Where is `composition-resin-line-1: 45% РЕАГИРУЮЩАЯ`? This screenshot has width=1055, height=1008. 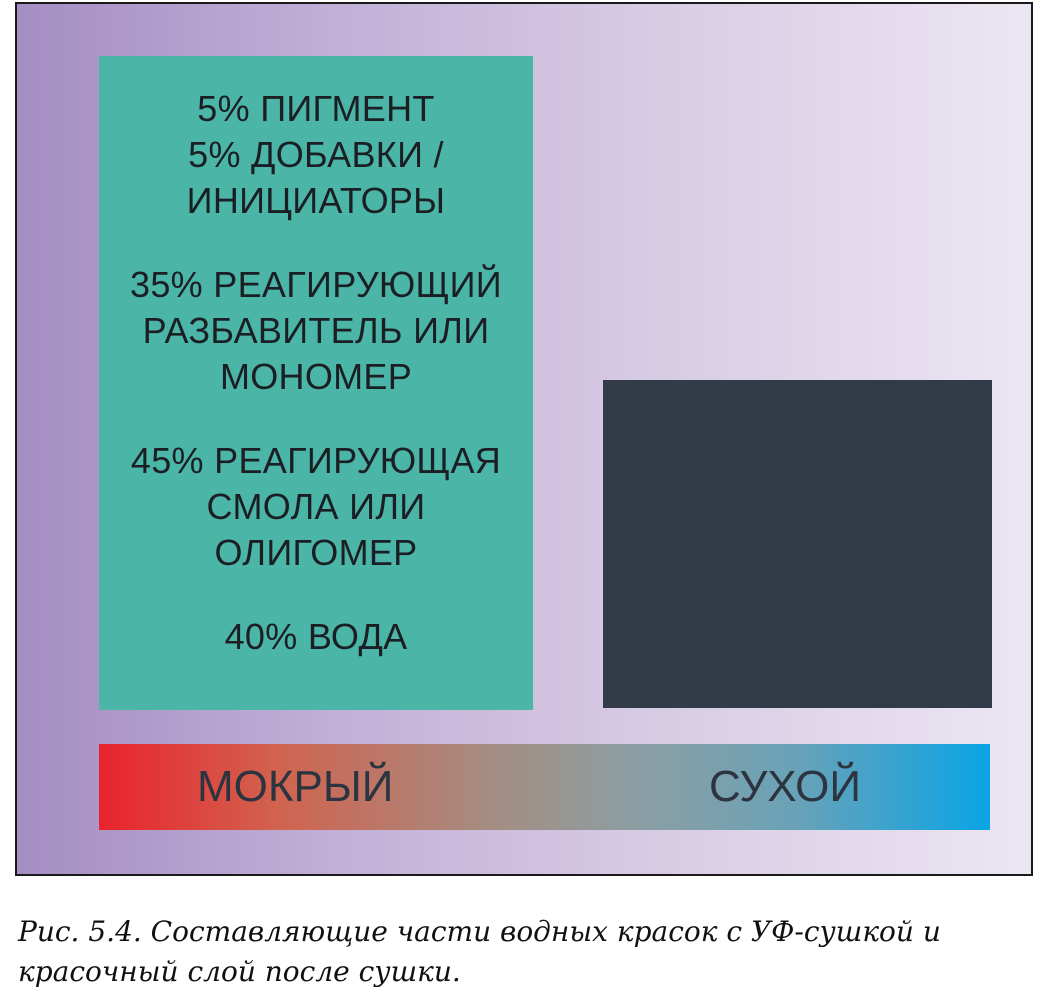 composition-resin-line-1: 45% РЕАГИРУЮЩАЯ is located at coordinates (316, 460).